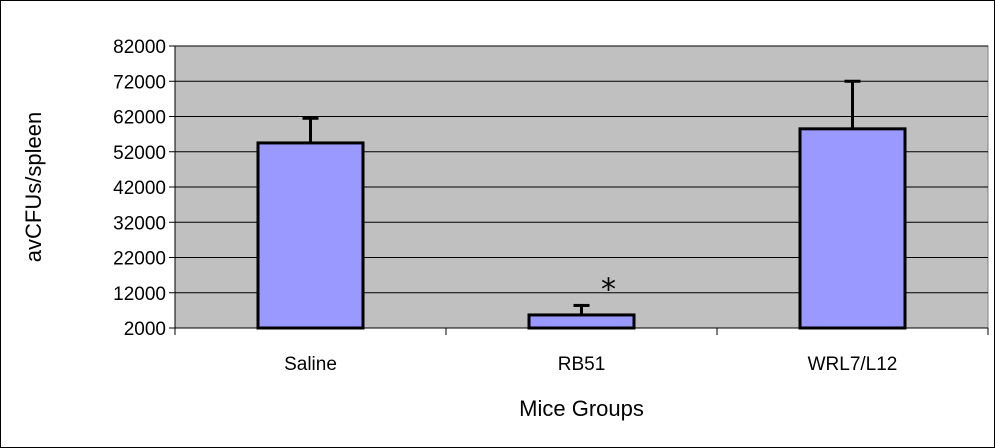 The width and height of the screenshot is (995, 448). Describe the element at coordinates (853, 364) in the screenshot. I see `x-tick-label: WRL7/L12` at that location.